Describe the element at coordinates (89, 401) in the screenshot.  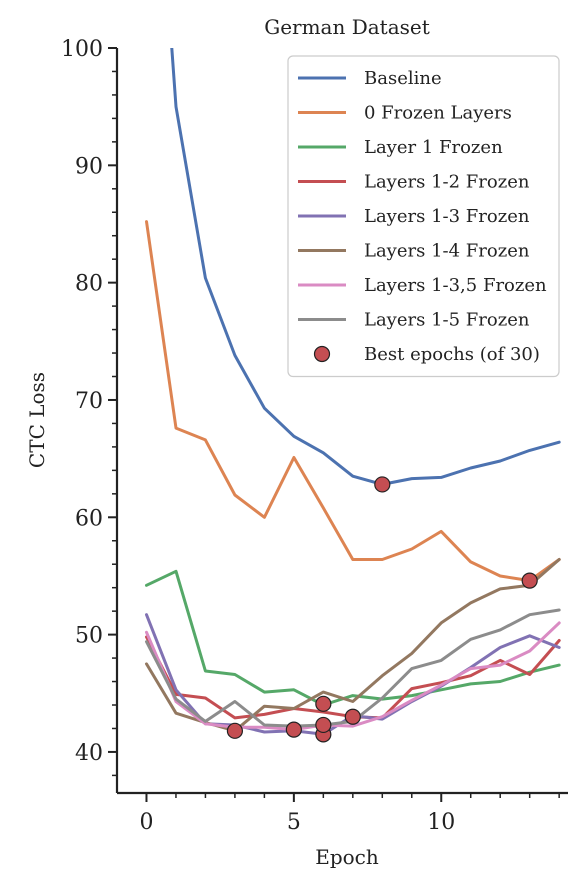
I see `y-tick-label-70: 70` at that location.